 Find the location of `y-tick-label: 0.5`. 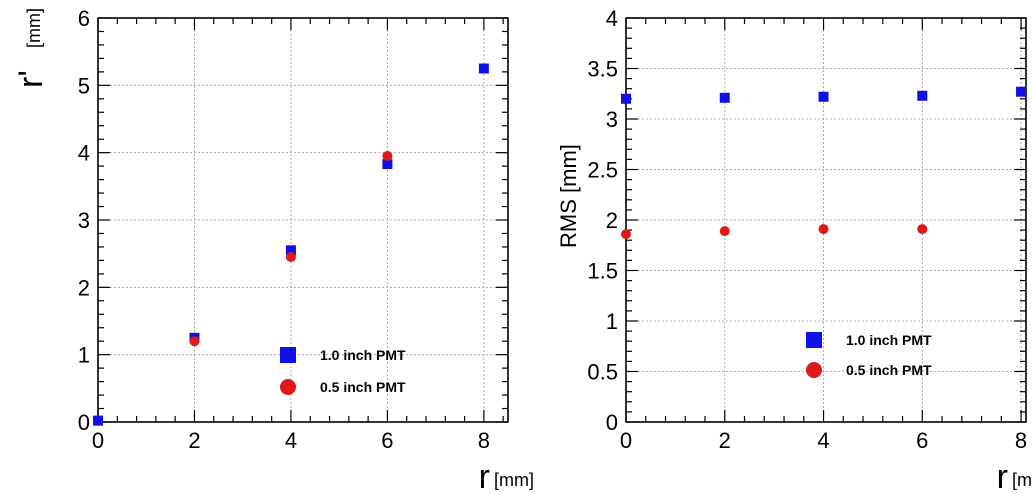

y-tick-label: 0.5 is located at coordinates (602, 372).